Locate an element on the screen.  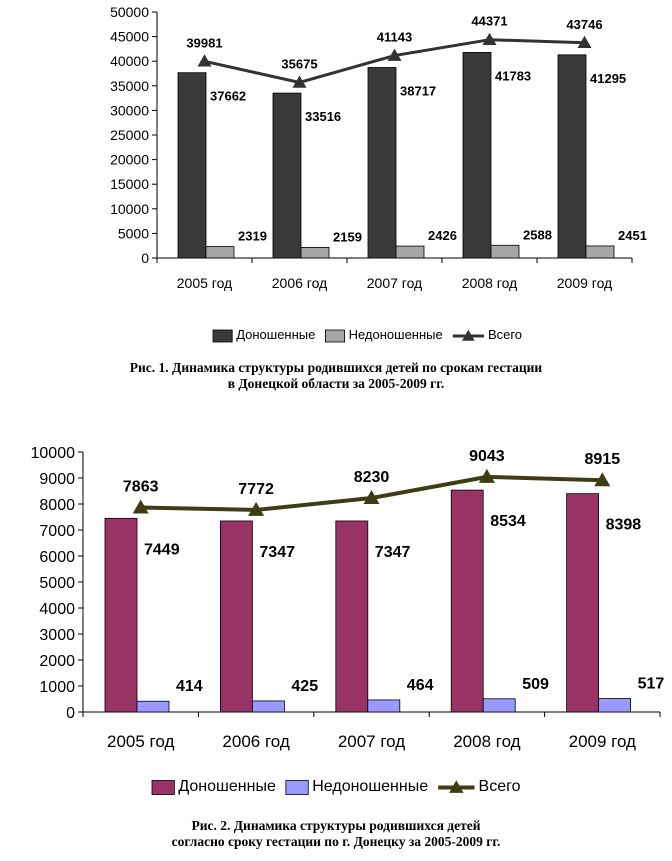
line-data-label: 44371 is located at coordinates (489, 21).